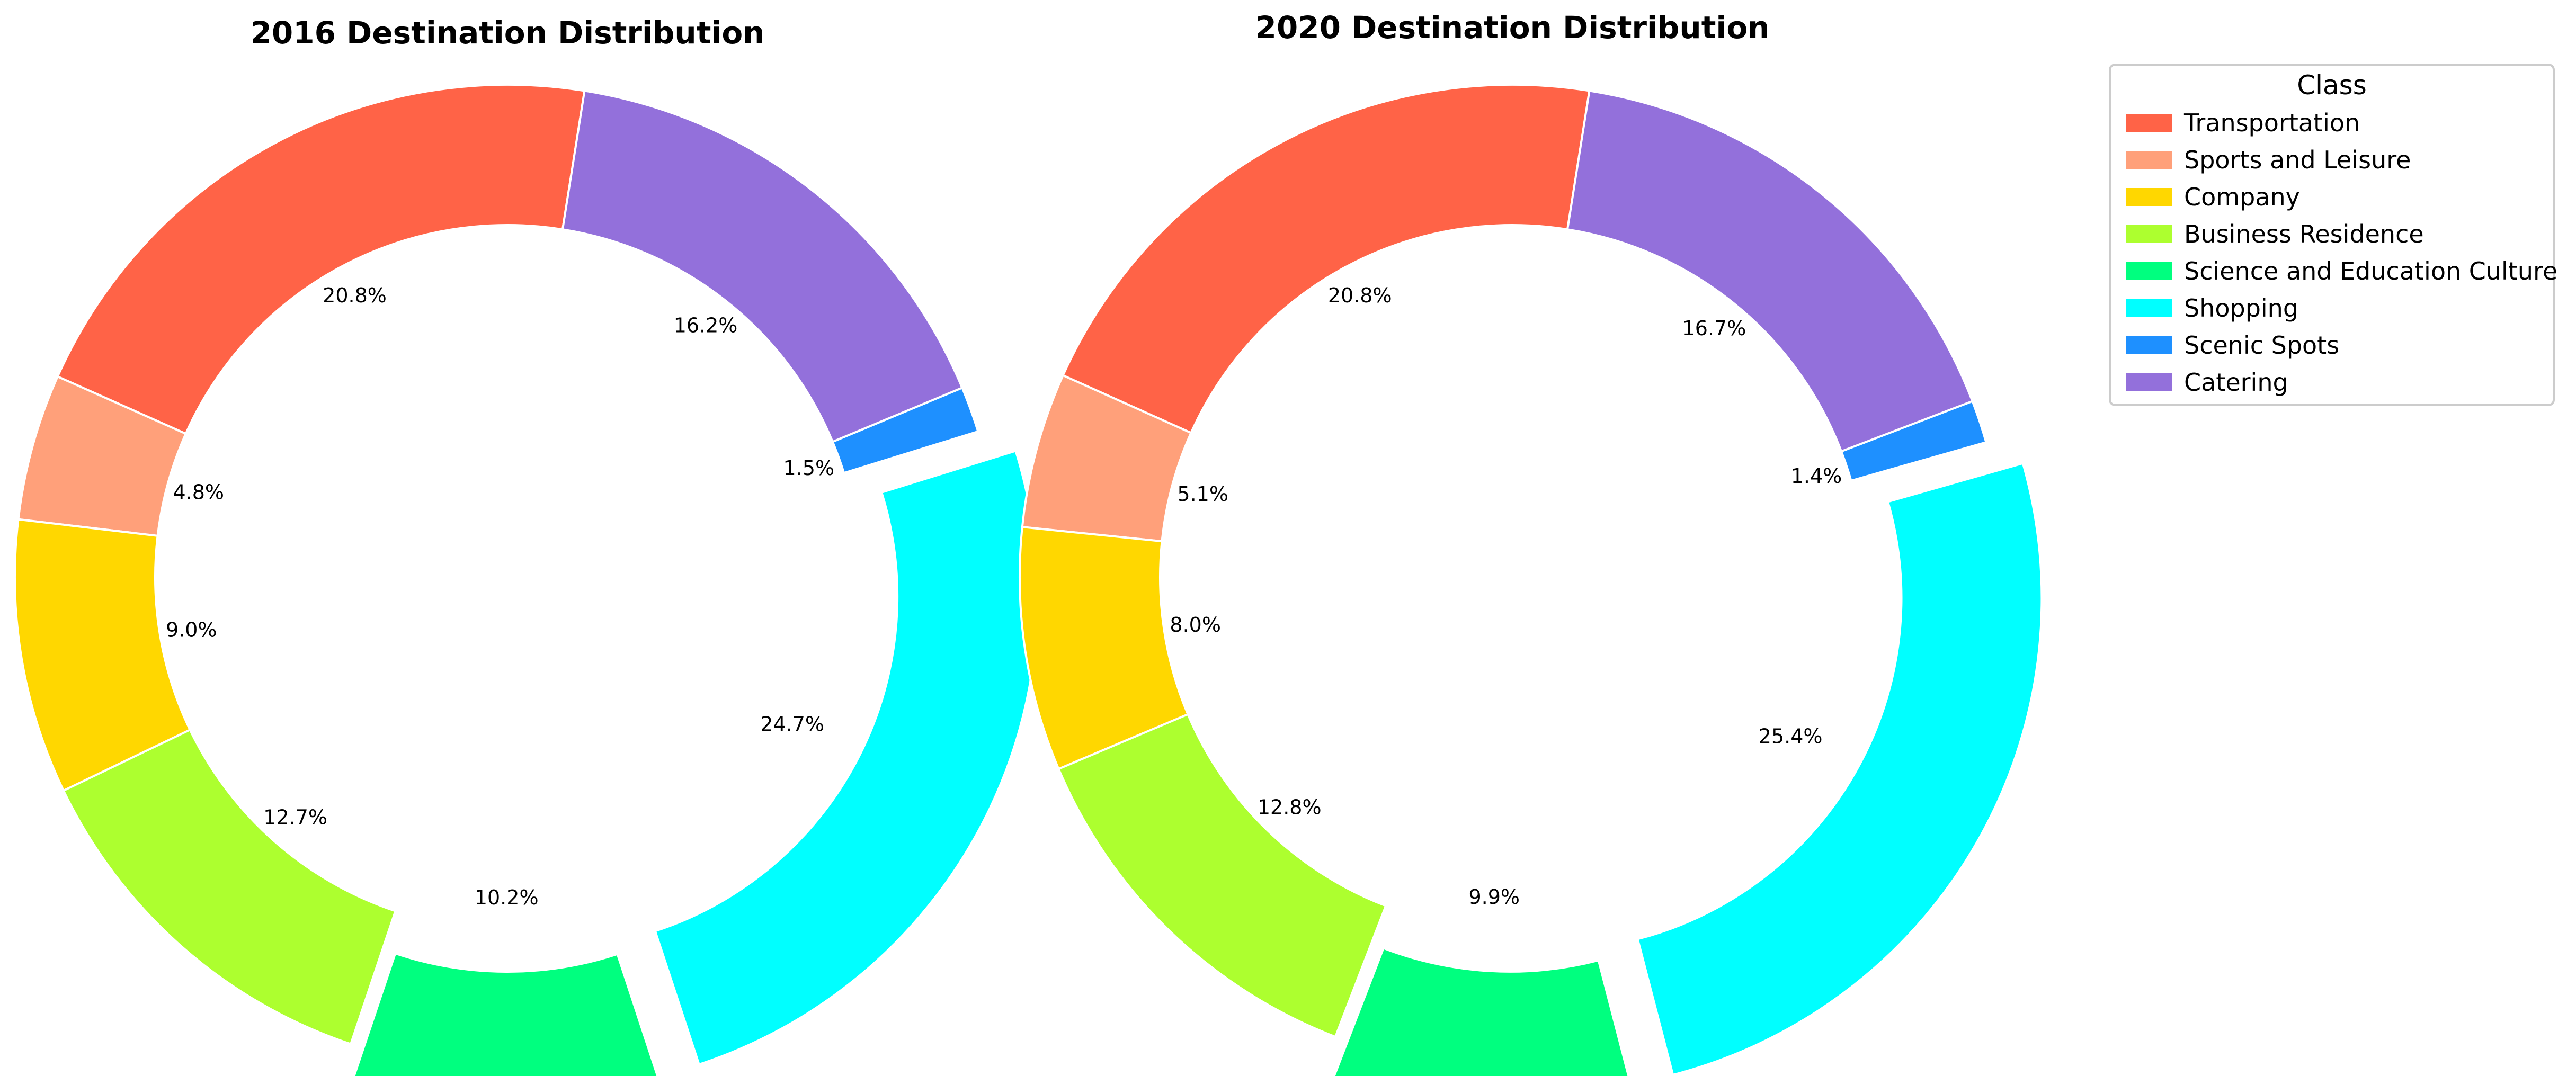 The image size is (2576, 1076). I want to click on legend-swatch-shopping, so click(2149, 308).